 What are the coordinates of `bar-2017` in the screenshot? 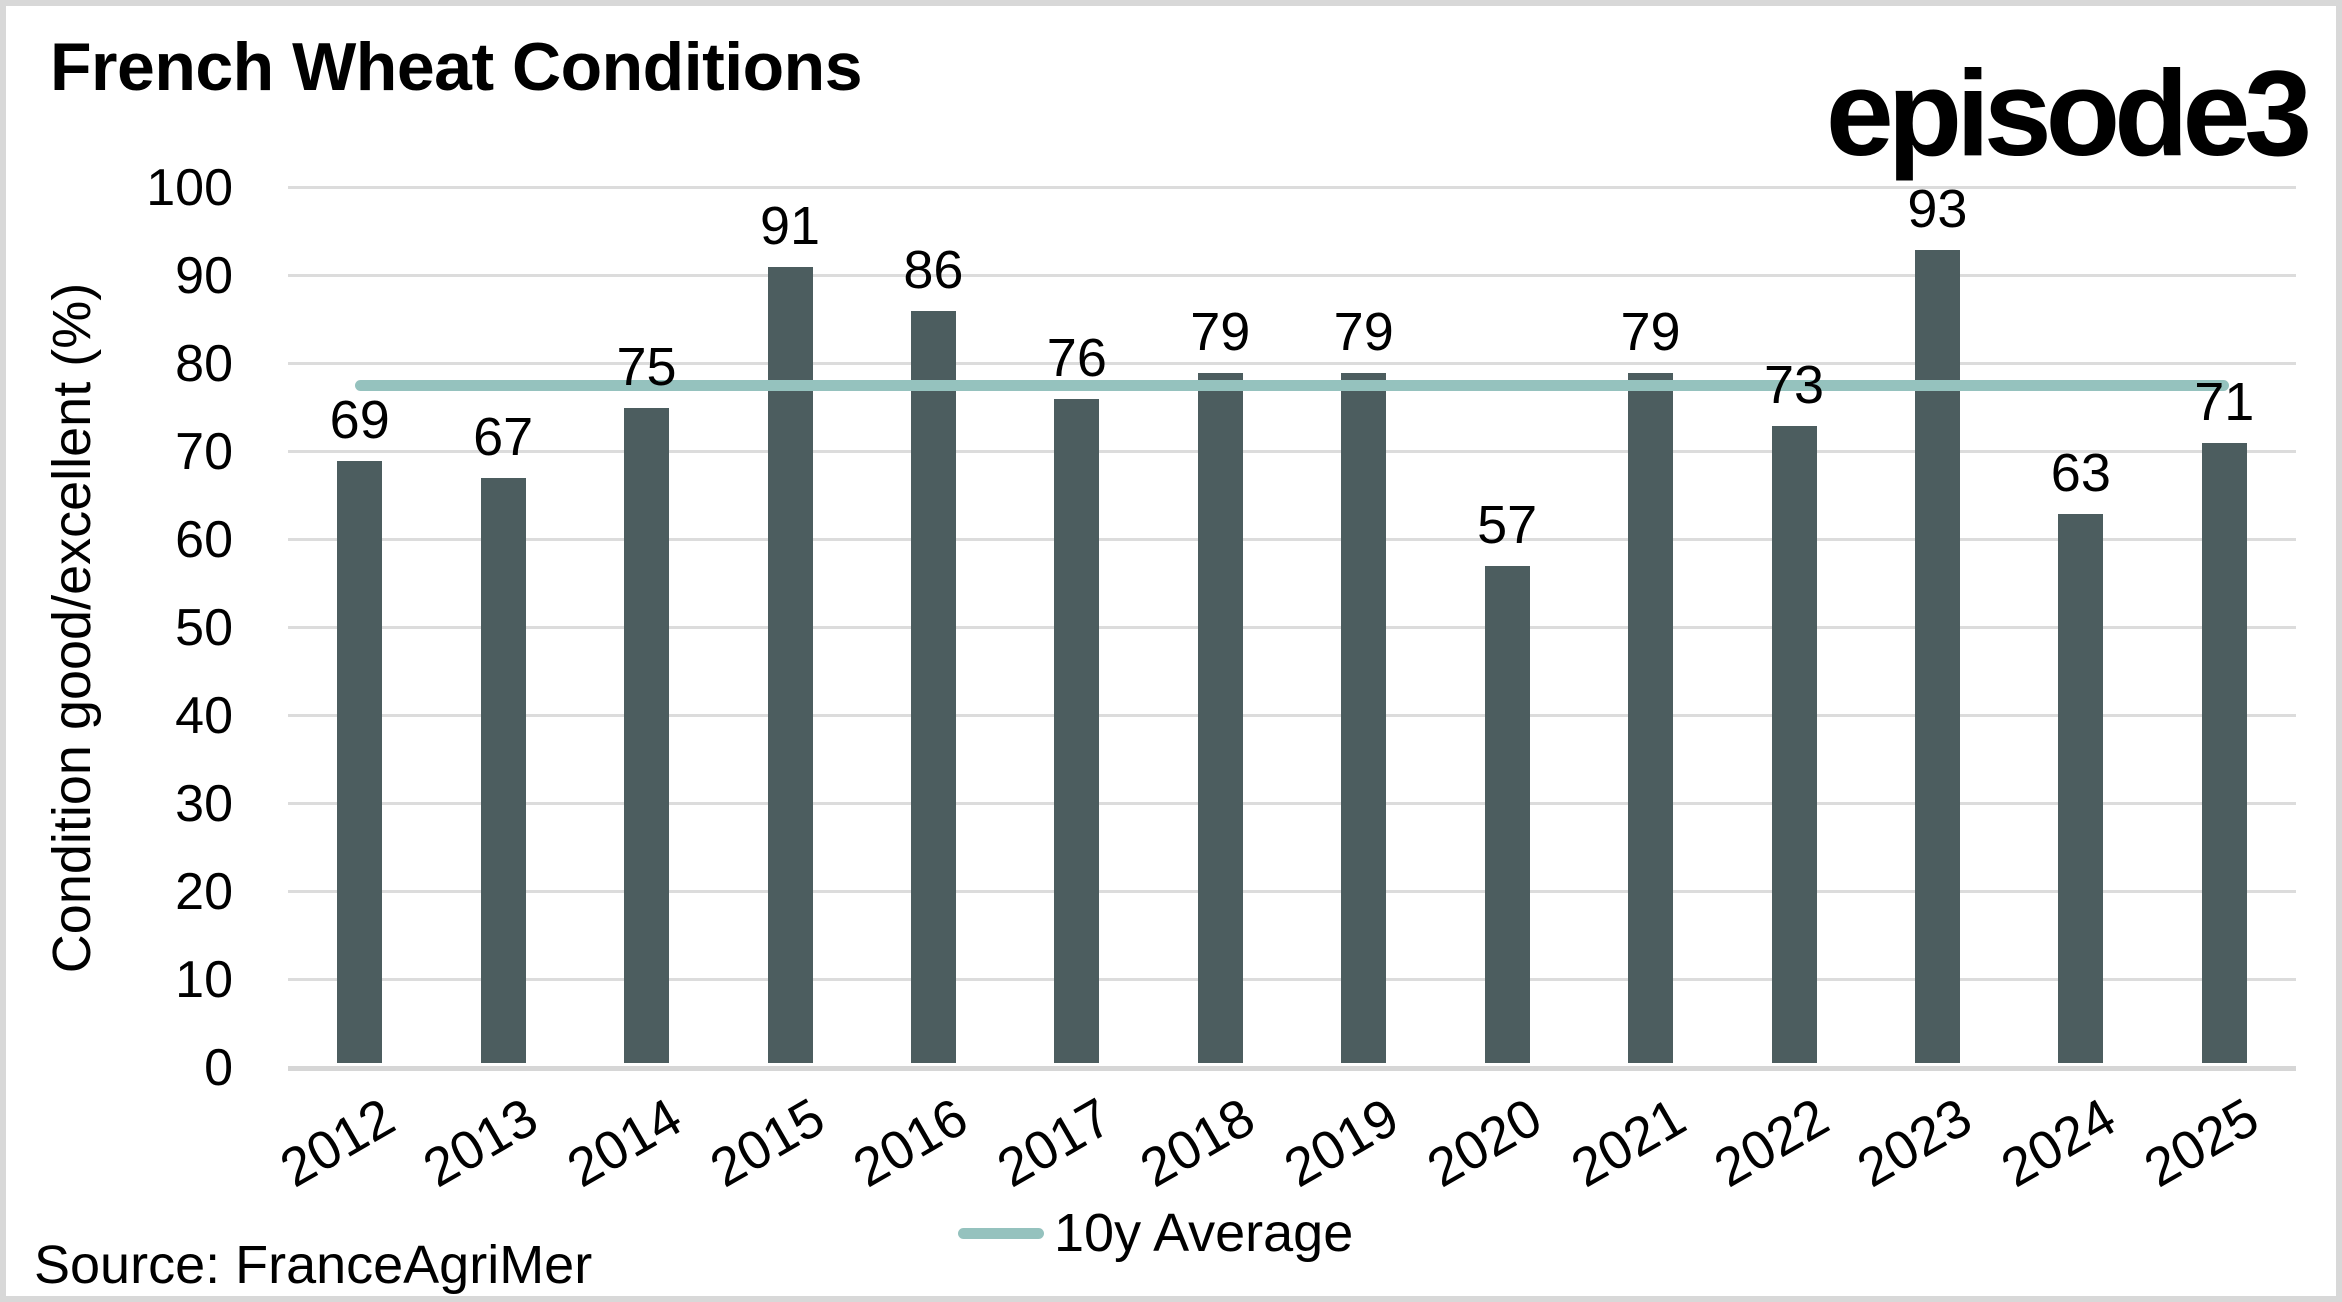 It's located at (1077, 731).